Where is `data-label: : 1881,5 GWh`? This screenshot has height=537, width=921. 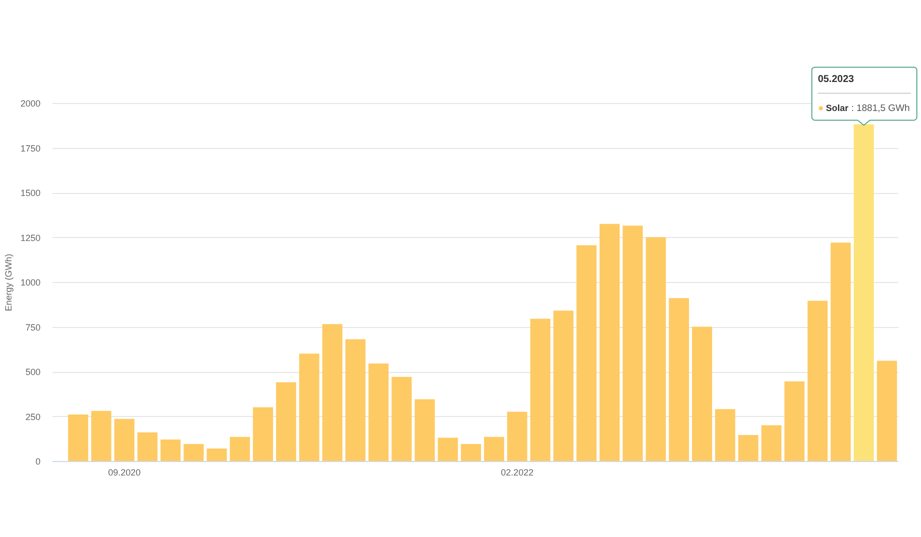
data-label: : 1881,5 GWh is located at coordinates (880, 108).